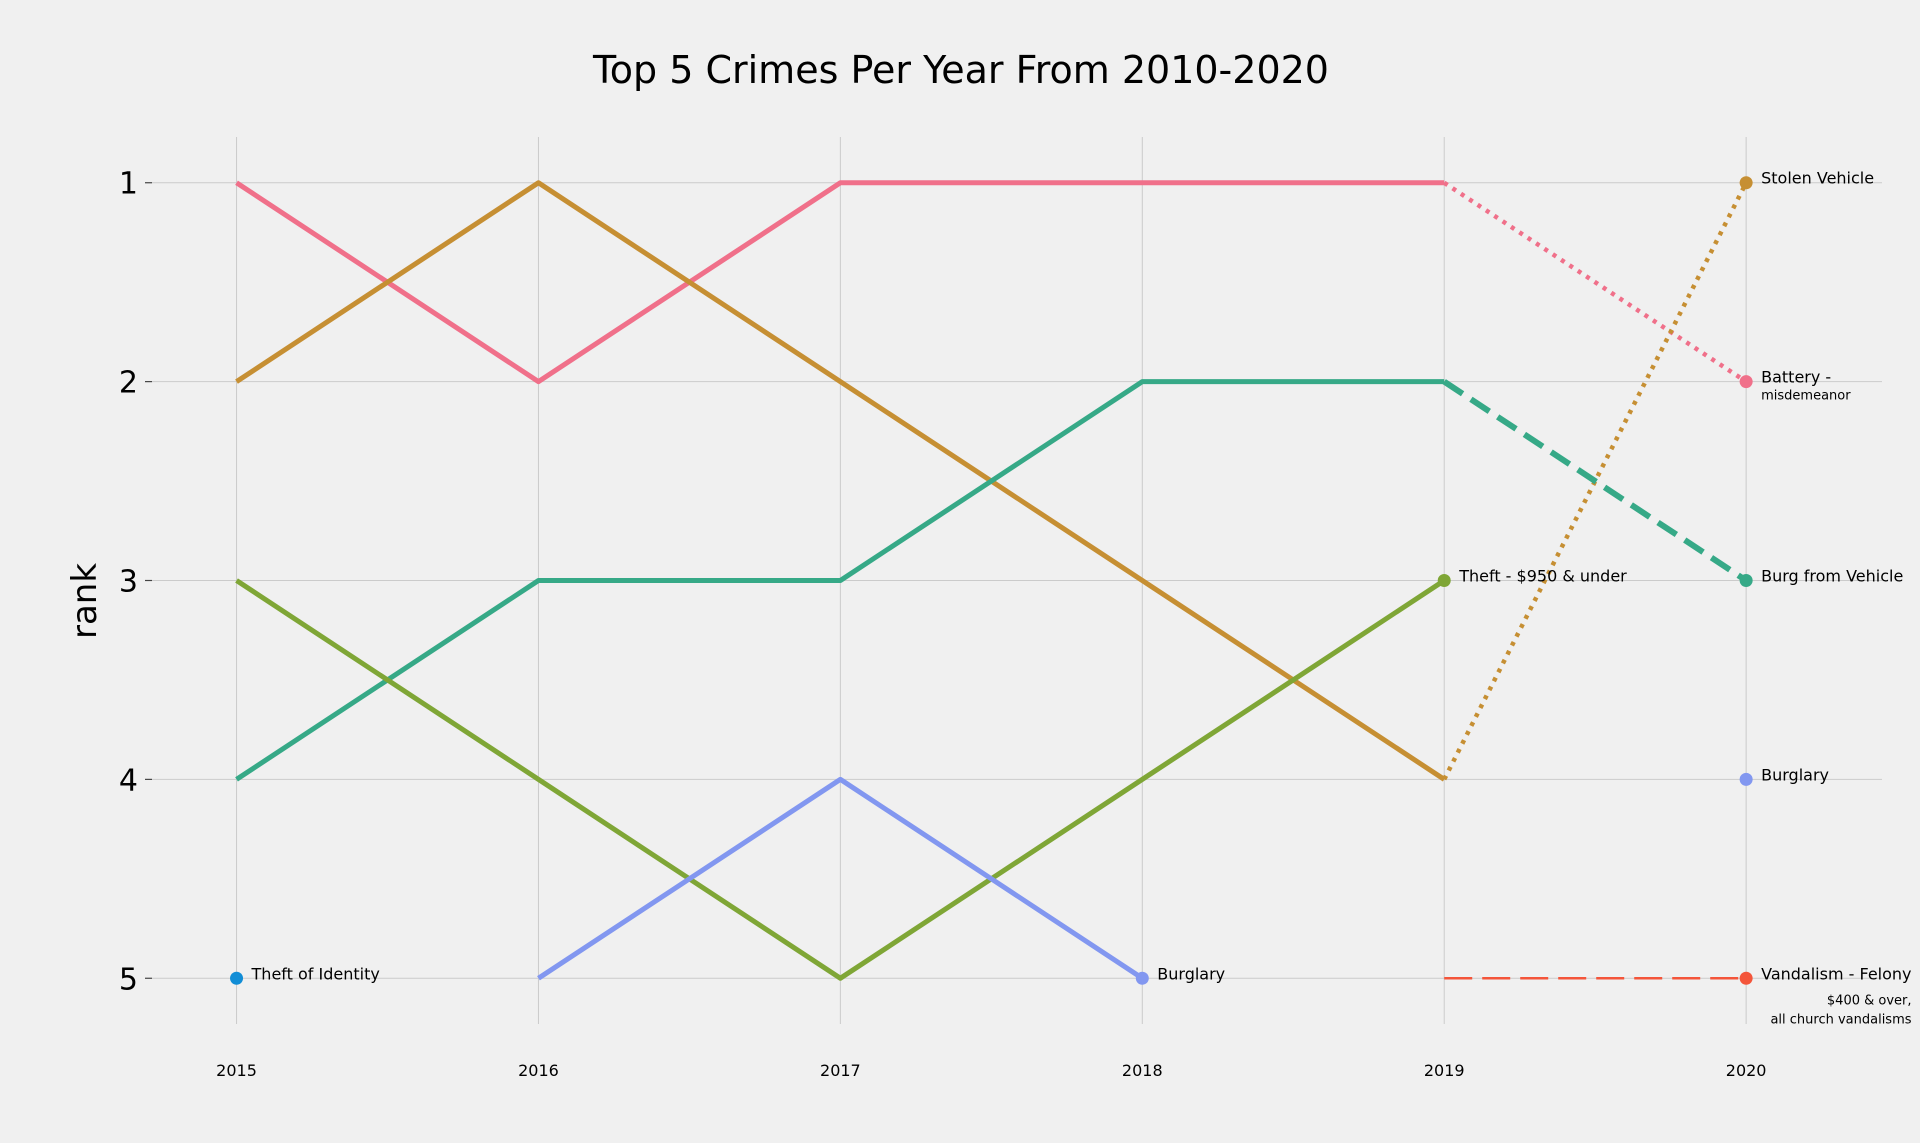  I want to click on series-sublabel-vandalism-felony: $400 & over,, so click(1869, 1000).